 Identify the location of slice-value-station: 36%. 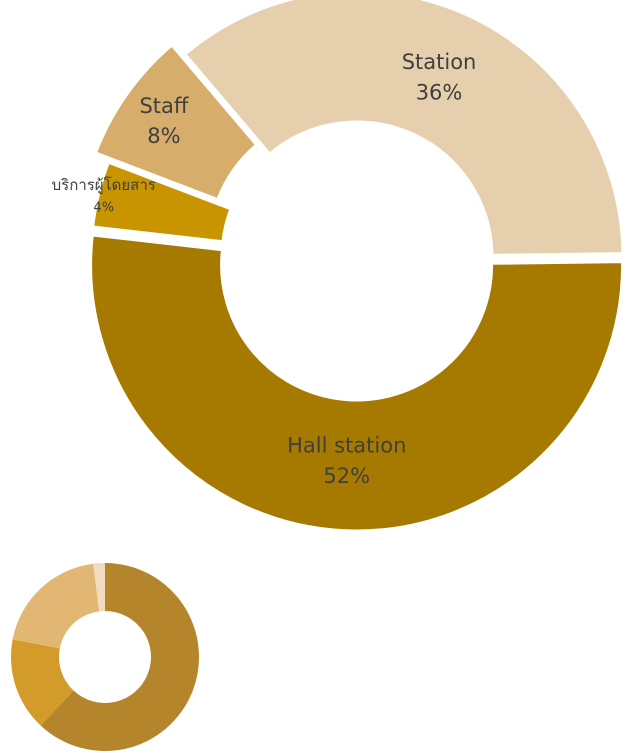
(439, 93).